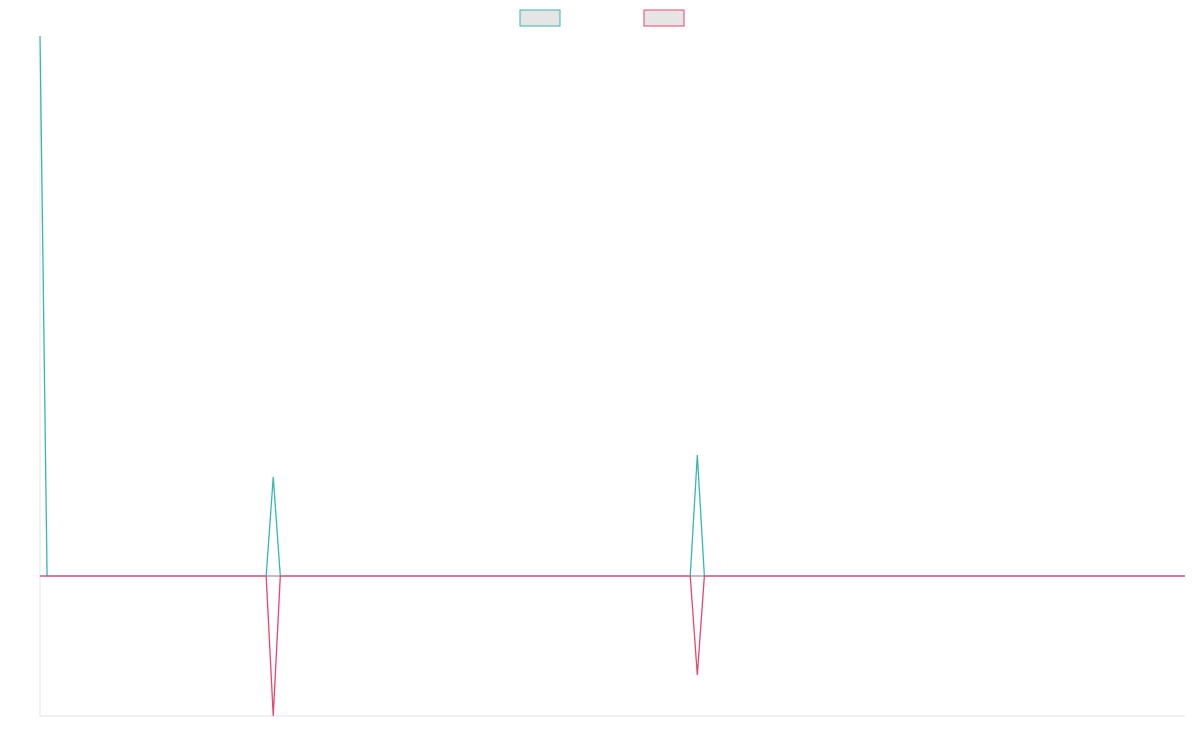 The image size is (1200, 750). What do you see at coordinates (602, 18) in the screenshot?
I see `legend` at bounding box center [602, 18].